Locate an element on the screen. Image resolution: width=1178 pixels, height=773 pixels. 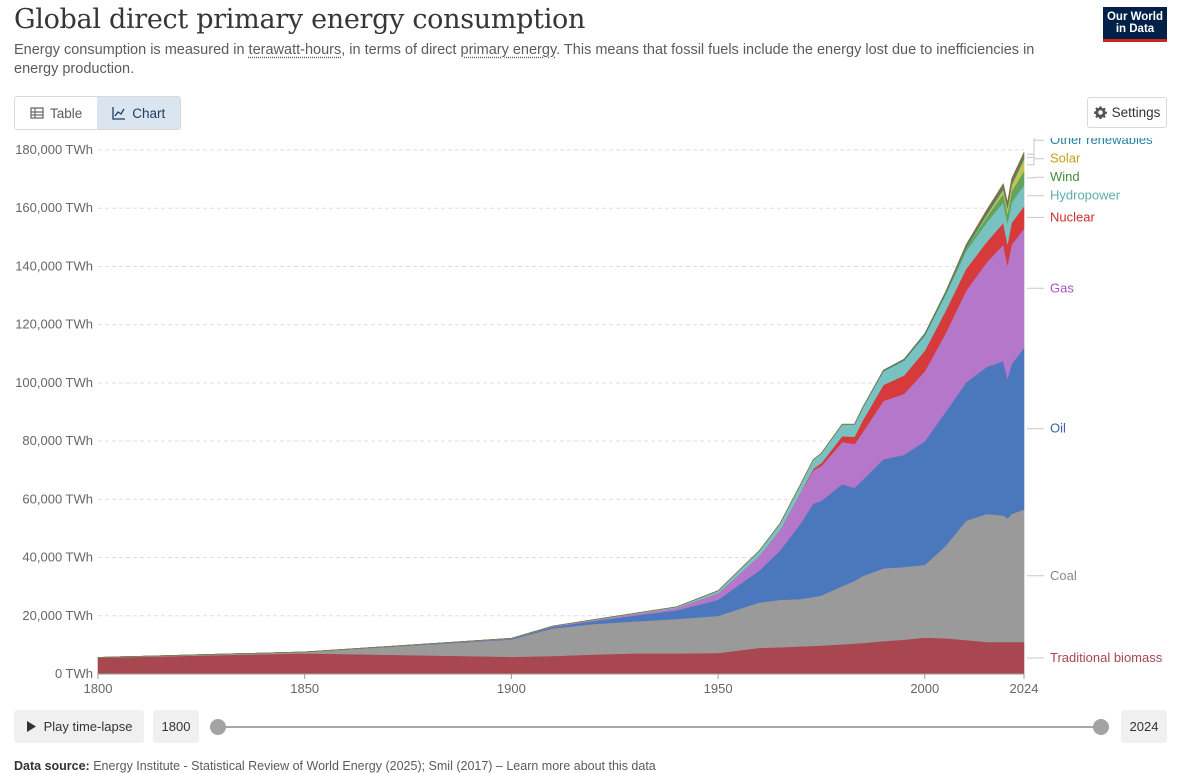
y-tick-label: 180,000 TWh is located at coordinates (54, 149).